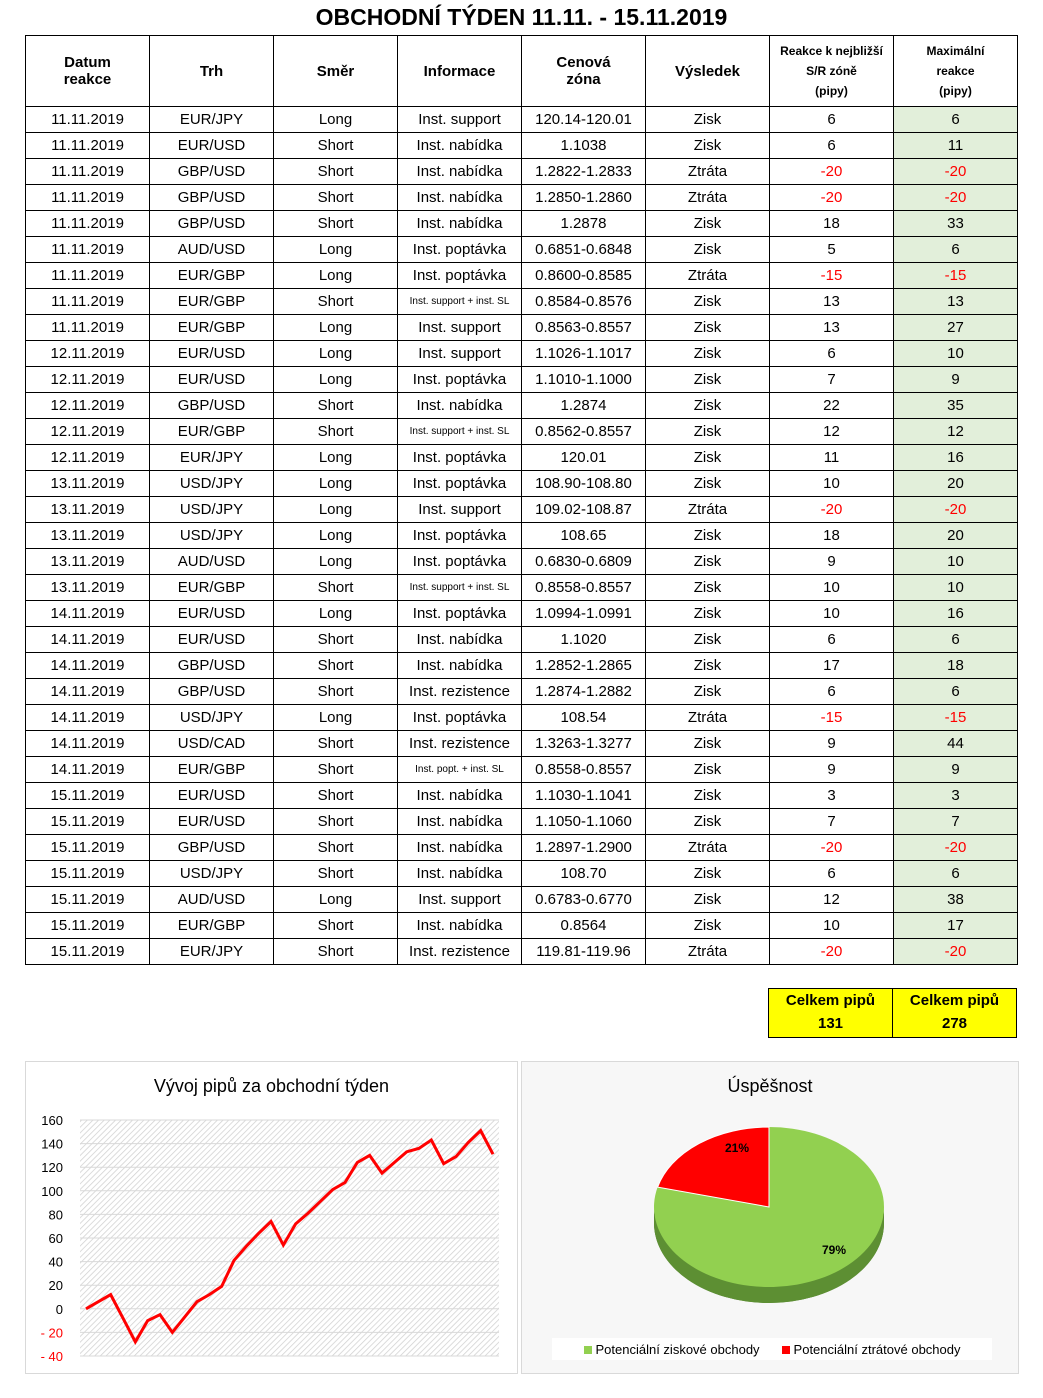  I want to click on cell-zone: 1.2878, so click(583, 223).